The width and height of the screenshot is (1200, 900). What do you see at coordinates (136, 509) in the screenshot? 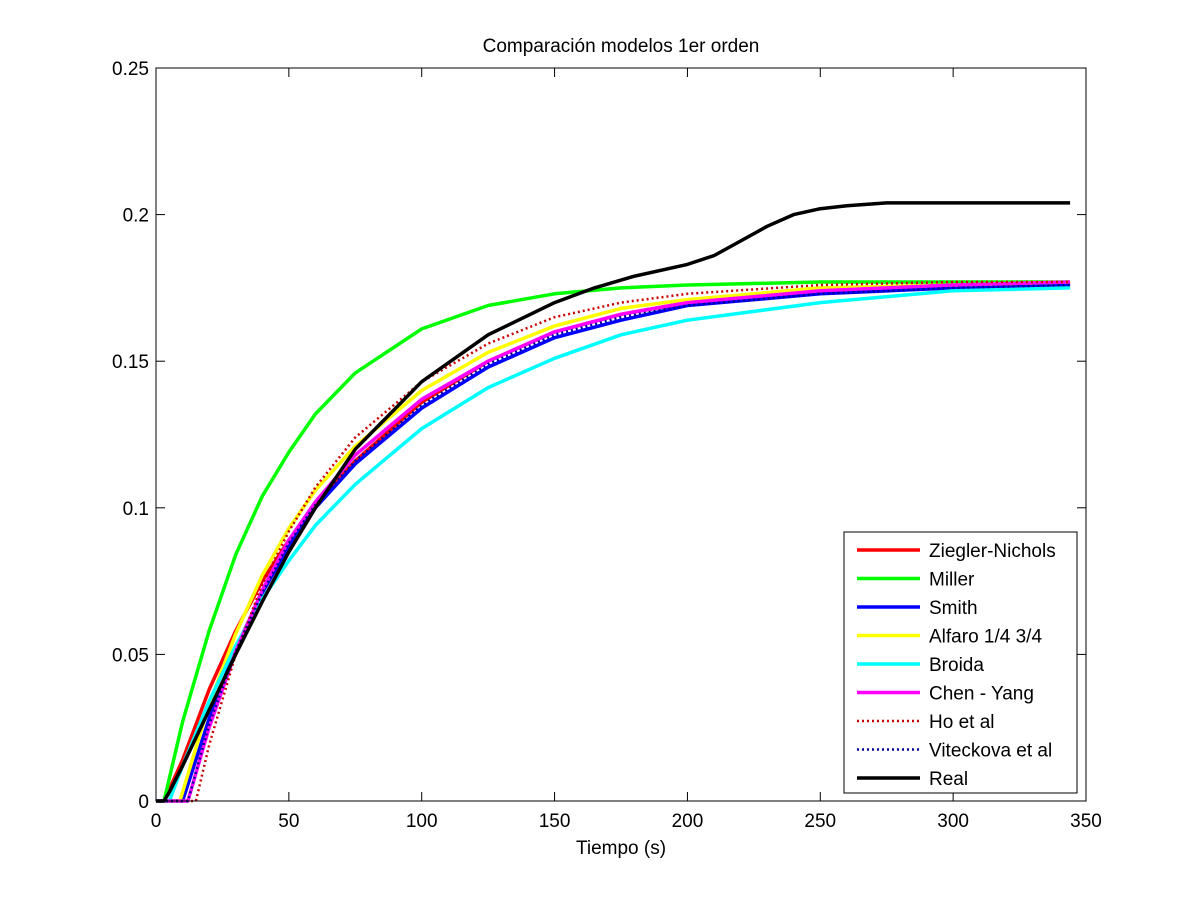
I see `y-tick-label: 0.1` at bounding box center [136, 509].